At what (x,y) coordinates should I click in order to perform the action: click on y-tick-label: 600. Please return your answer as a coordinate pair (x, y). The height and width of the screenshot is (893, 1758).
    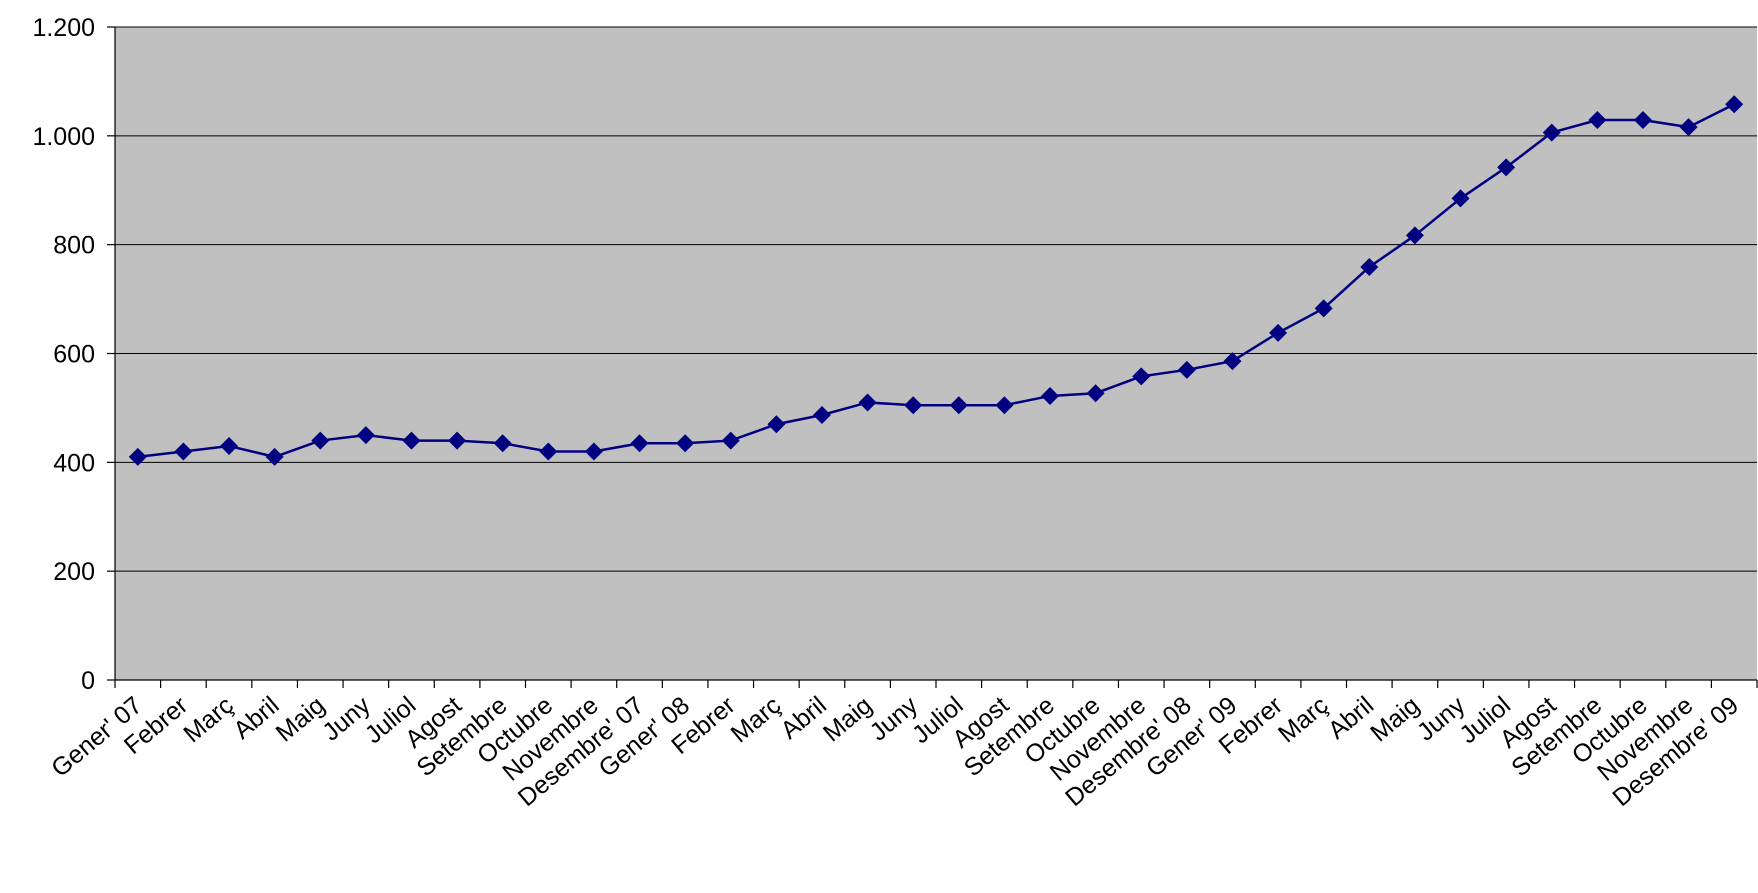
    Looking at the image, I should click on (74, 355).